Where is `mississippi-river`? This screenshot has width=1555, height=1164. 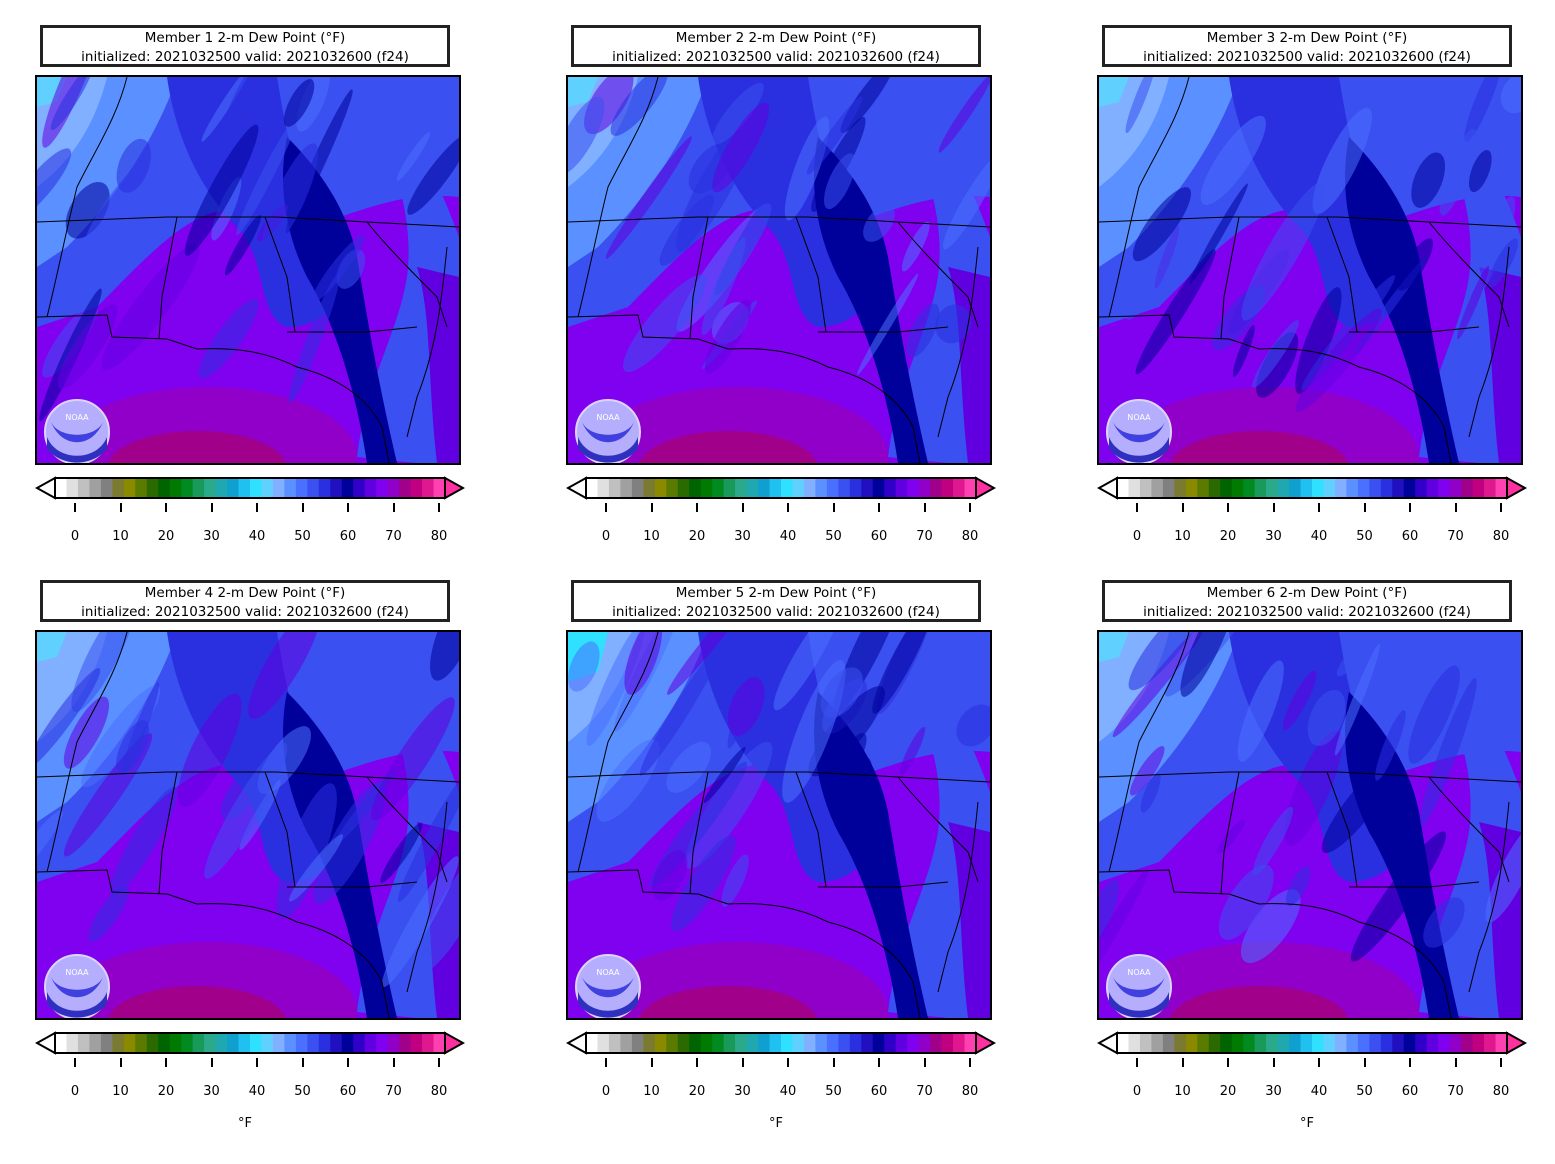
mississippi-river is located at coordinates (87, 197).